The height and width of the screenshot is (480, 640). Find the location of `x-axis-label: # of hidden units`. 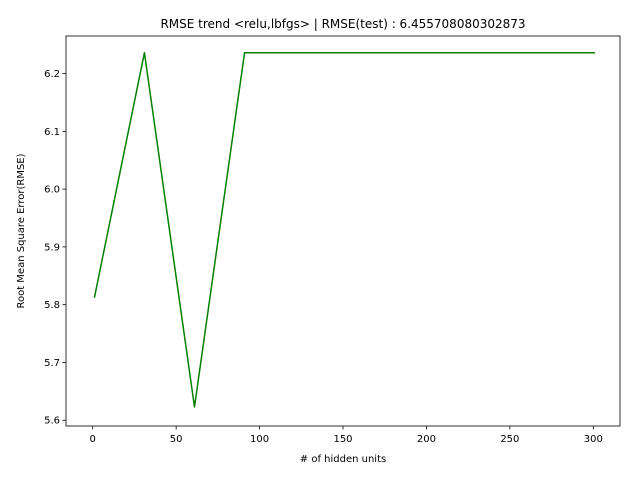

x-axis-label: # of hidden units is located at coordinates (343, 459).